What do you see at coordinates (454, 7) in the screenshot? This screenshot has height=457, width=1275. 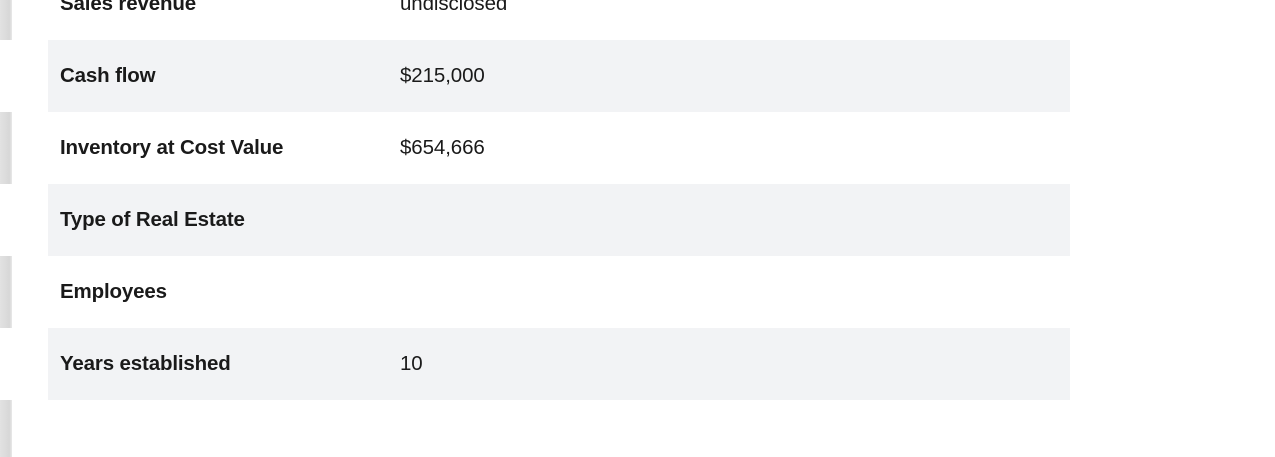 I see `row-value: undisclosed` at bounding box center [454, 7].